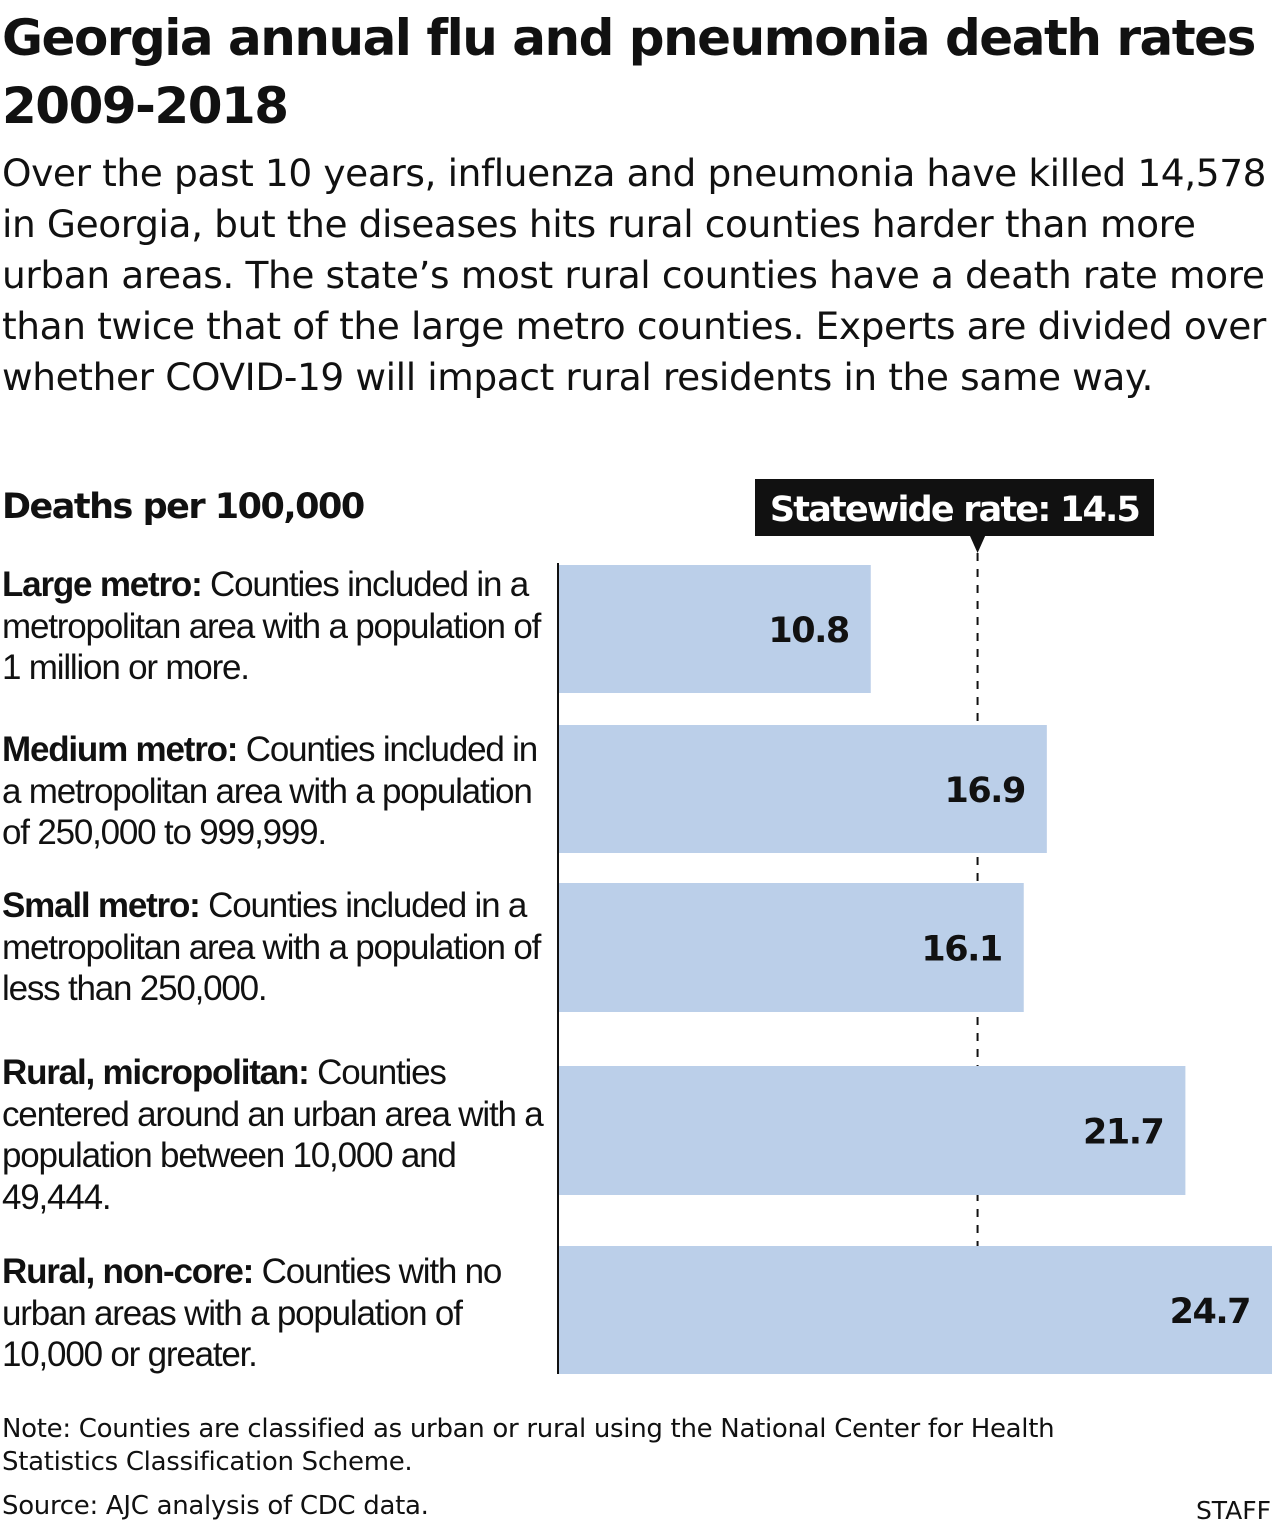 The height and width of the screenshot is (1536, 1283). I want to click on category-label: Rural, micropolitan:, so click(156, 1072).